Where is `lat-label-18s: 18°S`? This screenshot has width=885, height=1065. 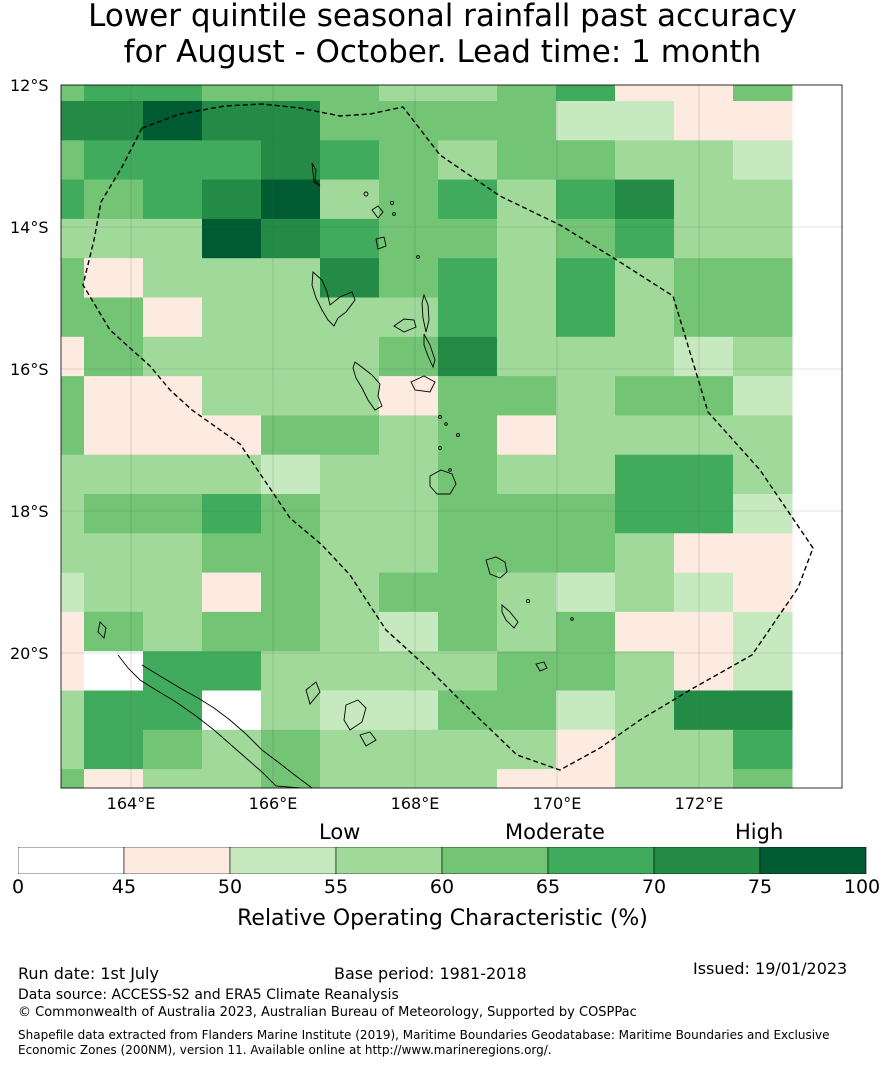
lat-label-18s: 18°S is located at coordinates (29, 511).